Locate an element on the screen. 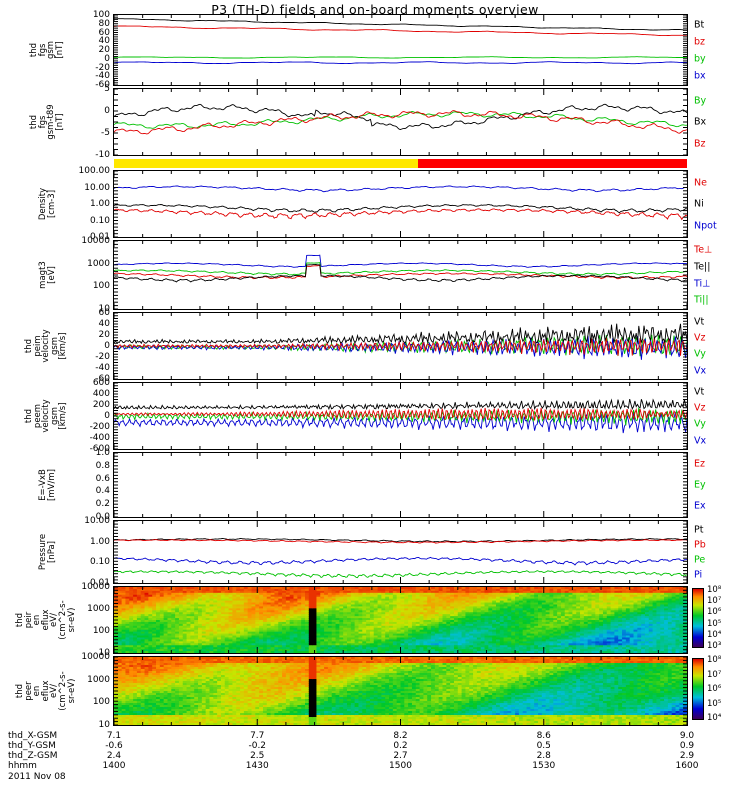 The image size is (750, 800). legend-item-ey: Ey is located at coordinates (700, 485).